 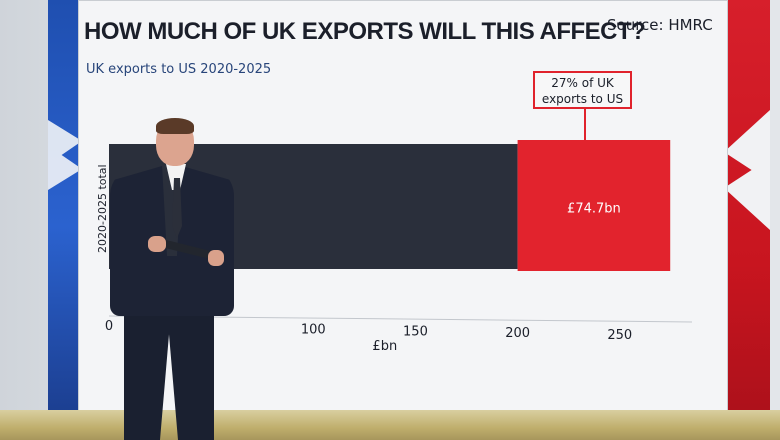 What do you see at coordinates (582, 83) in the screenshot?
I see `annotation-line1: 27% of UK` at bounding box center [582, 83].